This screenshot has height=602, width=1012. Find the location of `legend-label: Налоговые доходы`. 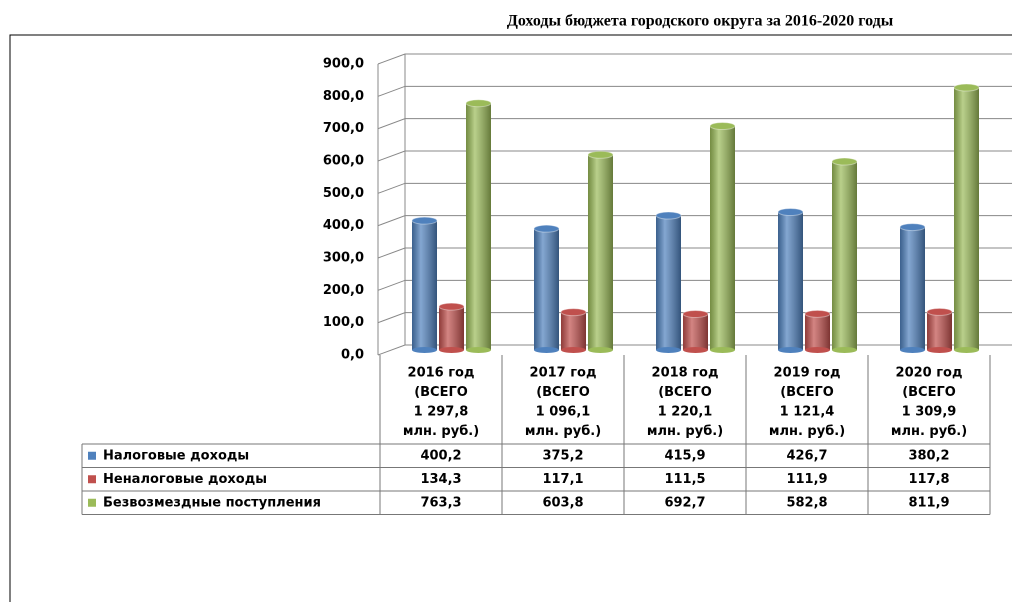

legend-label: Налоговые доходы is located at coordinates (176, 455).